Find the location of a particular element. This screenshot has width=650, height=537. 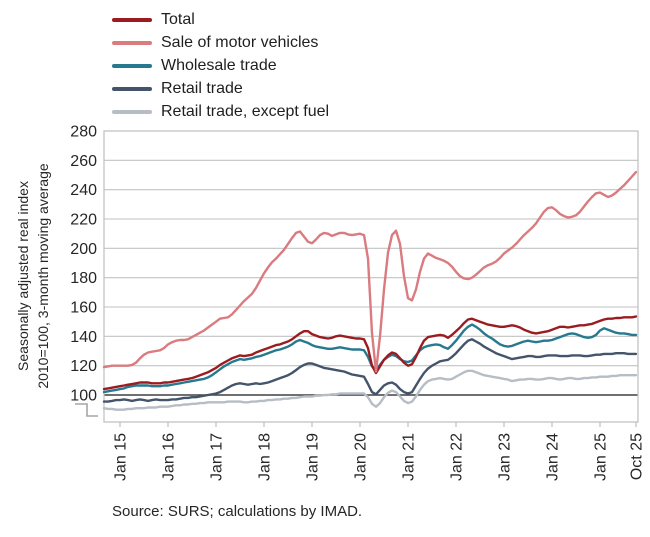

legend-item-motor-vehicles: Sale of motor vehicles is located at coordinates (220, 42).